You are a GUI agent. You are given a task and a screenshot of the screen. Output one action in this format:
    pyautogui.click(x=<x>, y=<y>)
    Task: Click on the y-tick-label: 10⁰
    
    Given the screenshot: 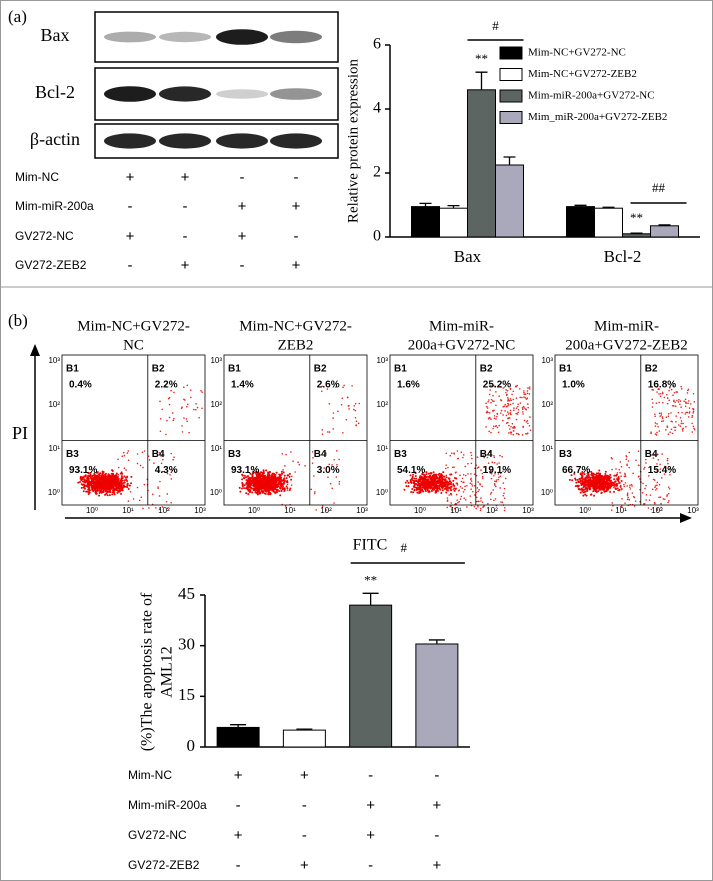 What is the action you would take?
    pyautogui.click(x=382, y=492)
    